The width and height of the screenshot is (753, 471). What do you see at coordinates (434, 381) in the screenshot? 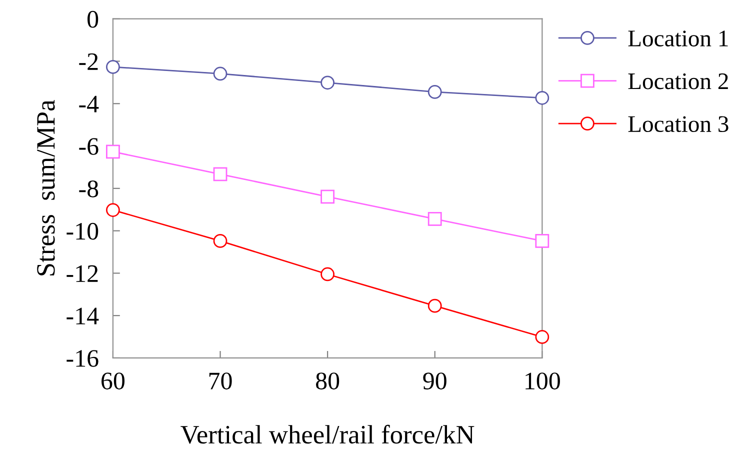
I see `x-tick-label: 90` at bounding box center [434, 381].